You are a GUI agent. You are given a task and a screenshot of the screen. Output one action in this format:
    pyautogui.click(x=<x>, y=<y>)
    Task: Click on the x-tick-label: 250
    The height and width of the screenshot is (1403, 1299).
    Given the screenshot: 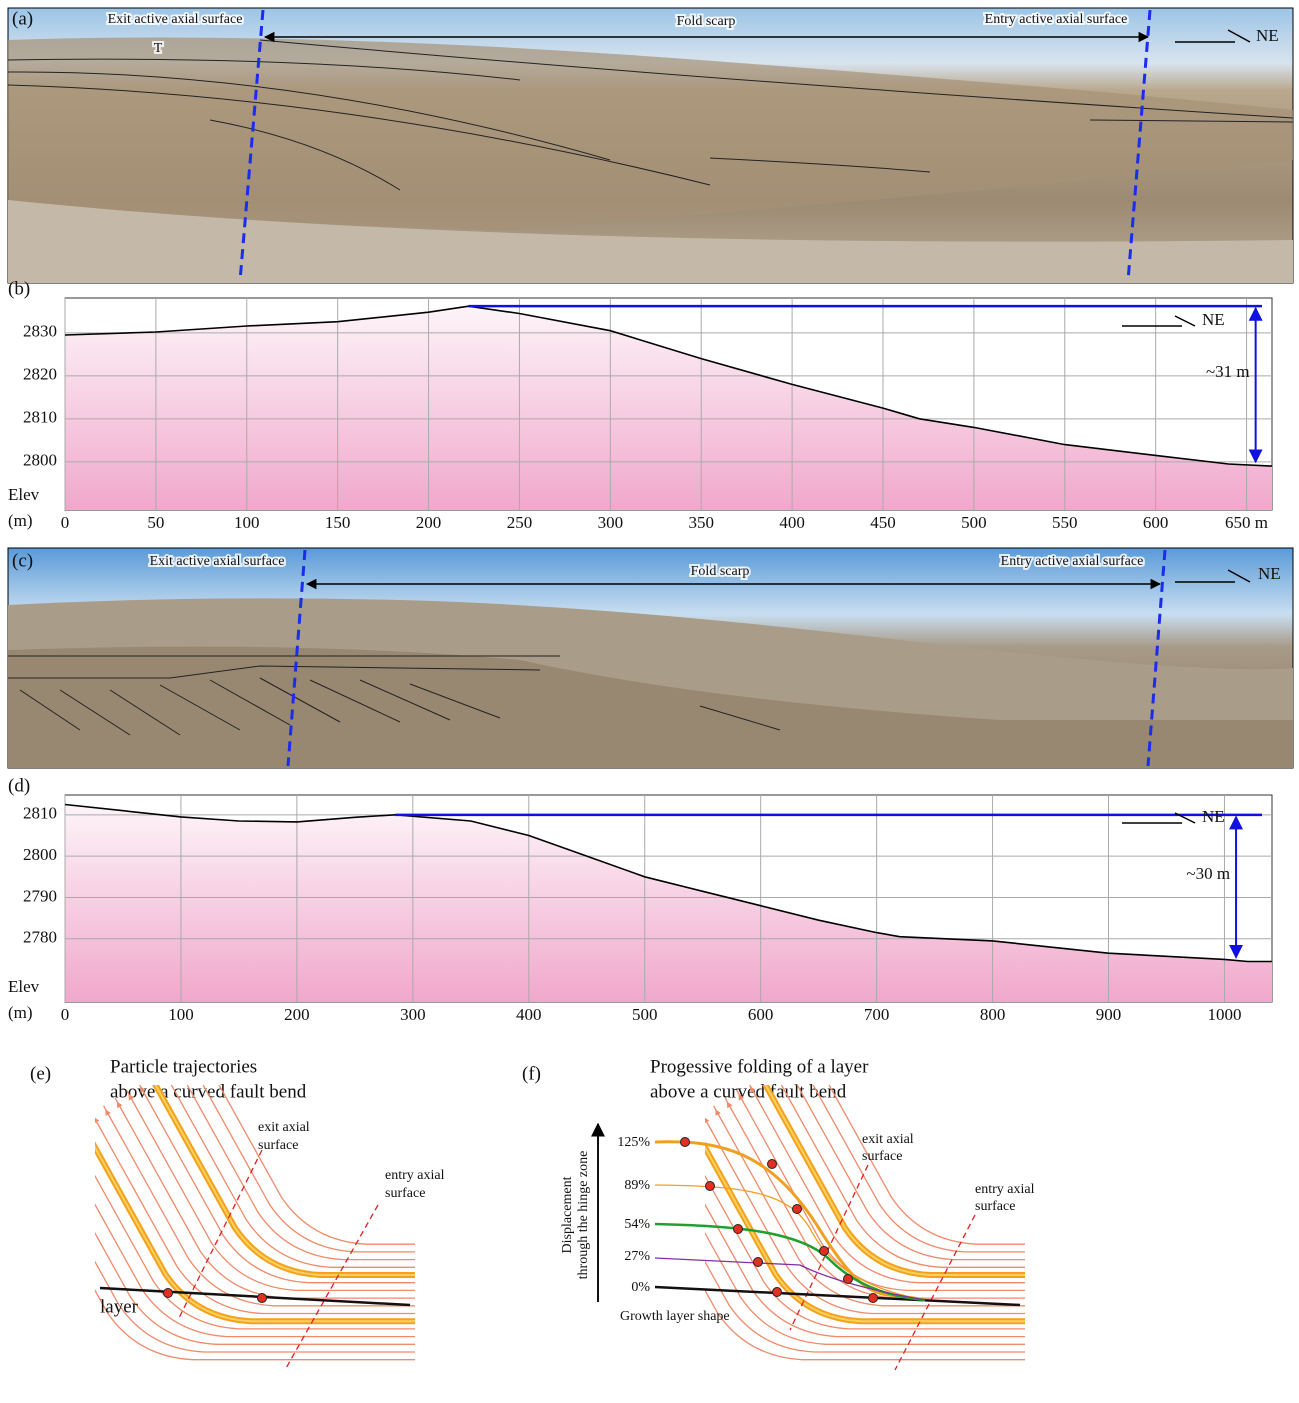 What is the action you would take?
    pyautogui.click(x=520, y=522)
    